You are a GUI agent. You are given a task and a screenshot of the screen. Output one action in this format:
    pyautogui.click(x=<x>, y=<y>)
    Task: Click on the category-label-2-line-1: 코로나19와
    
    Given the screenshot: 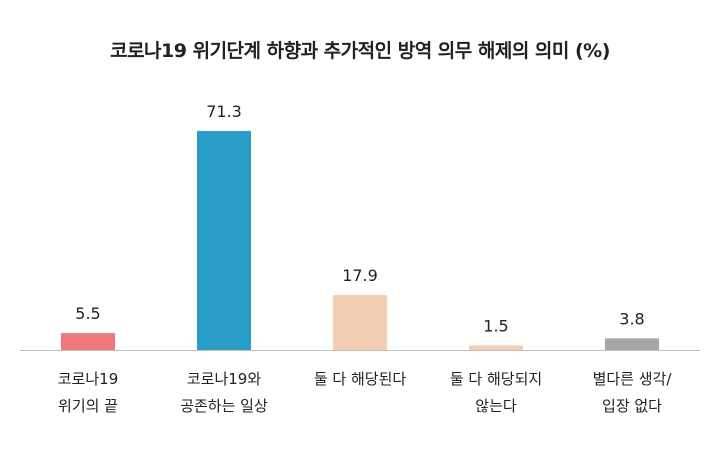 What is the action you would take?
    pyautogui.click(x=224, y=379)
    